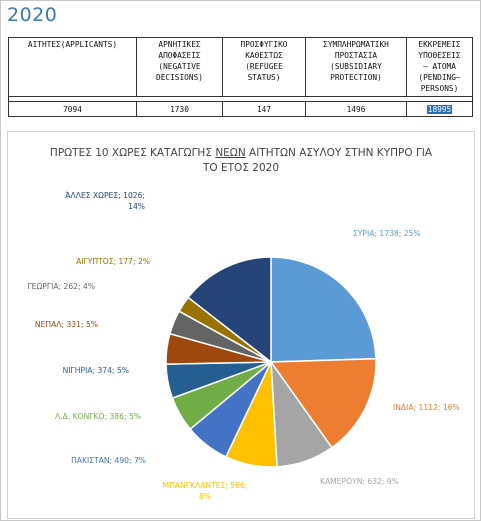 This screenshot has width=481, height=521. I want to click on pie-label-9: ΑΙΓΥΠΤΟΣ; 177; 2%, so click(113, 261).